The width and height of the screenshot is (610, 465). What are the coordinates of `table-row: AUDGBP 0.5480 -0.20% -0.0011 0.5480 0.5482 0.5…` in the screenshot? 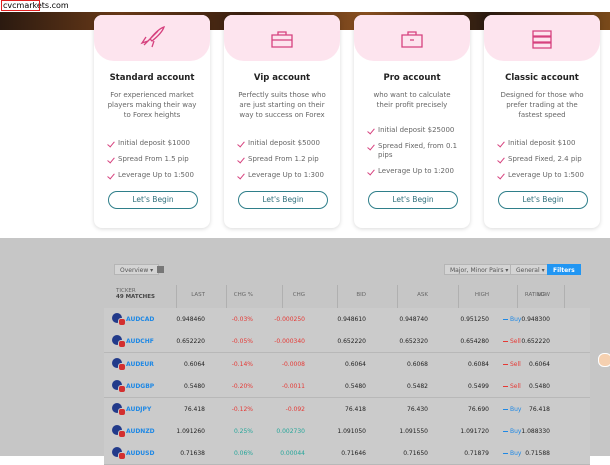 It's located at (347, 387).